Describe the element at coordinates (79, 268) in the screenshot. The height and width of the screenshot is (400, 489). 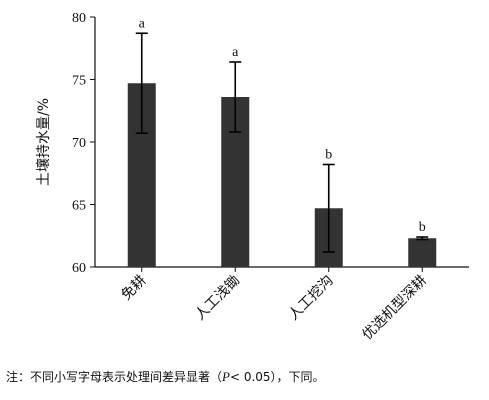
I see `y-tick-label: 60` at that location.